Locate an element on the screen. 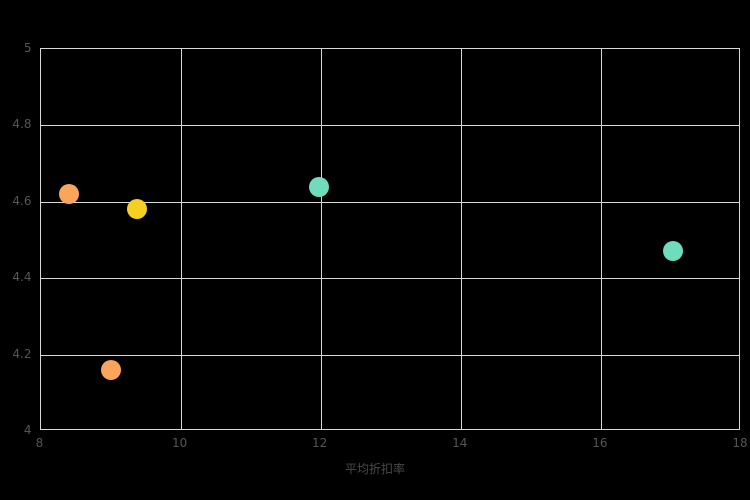 The width and height of the screenshot is (750, 500). x-tick-label: 18 is located at coordinates (740, 443).